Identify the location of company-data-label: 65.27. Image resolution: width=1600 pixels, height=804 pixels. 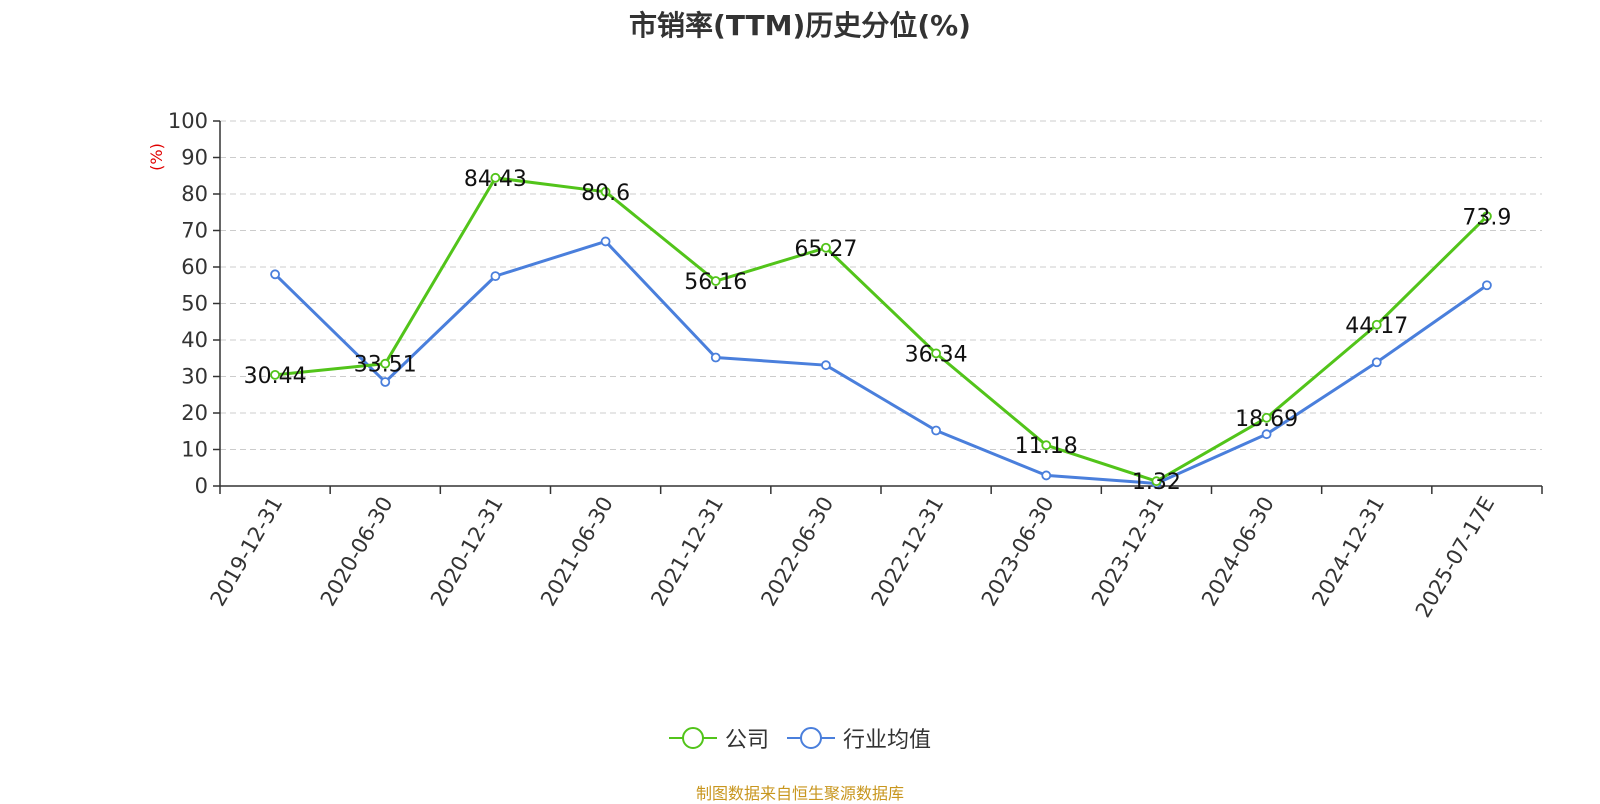
(825, 249).